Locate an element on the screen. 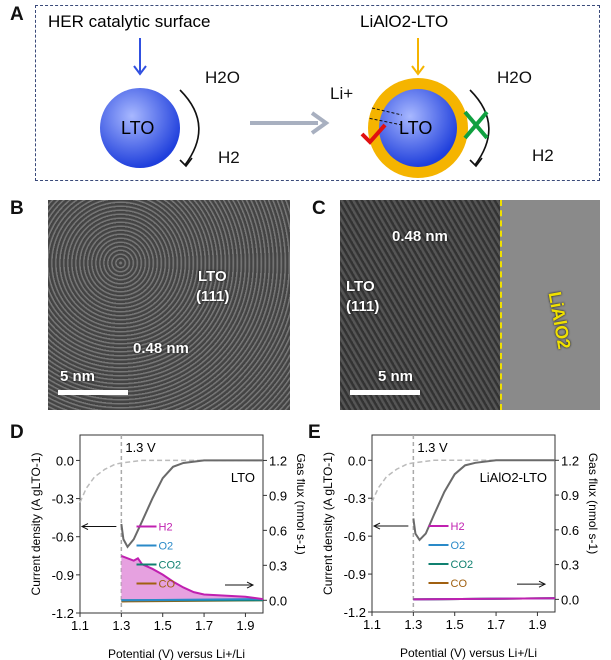  sample-label: LTO is located at coordinates (243, 477).